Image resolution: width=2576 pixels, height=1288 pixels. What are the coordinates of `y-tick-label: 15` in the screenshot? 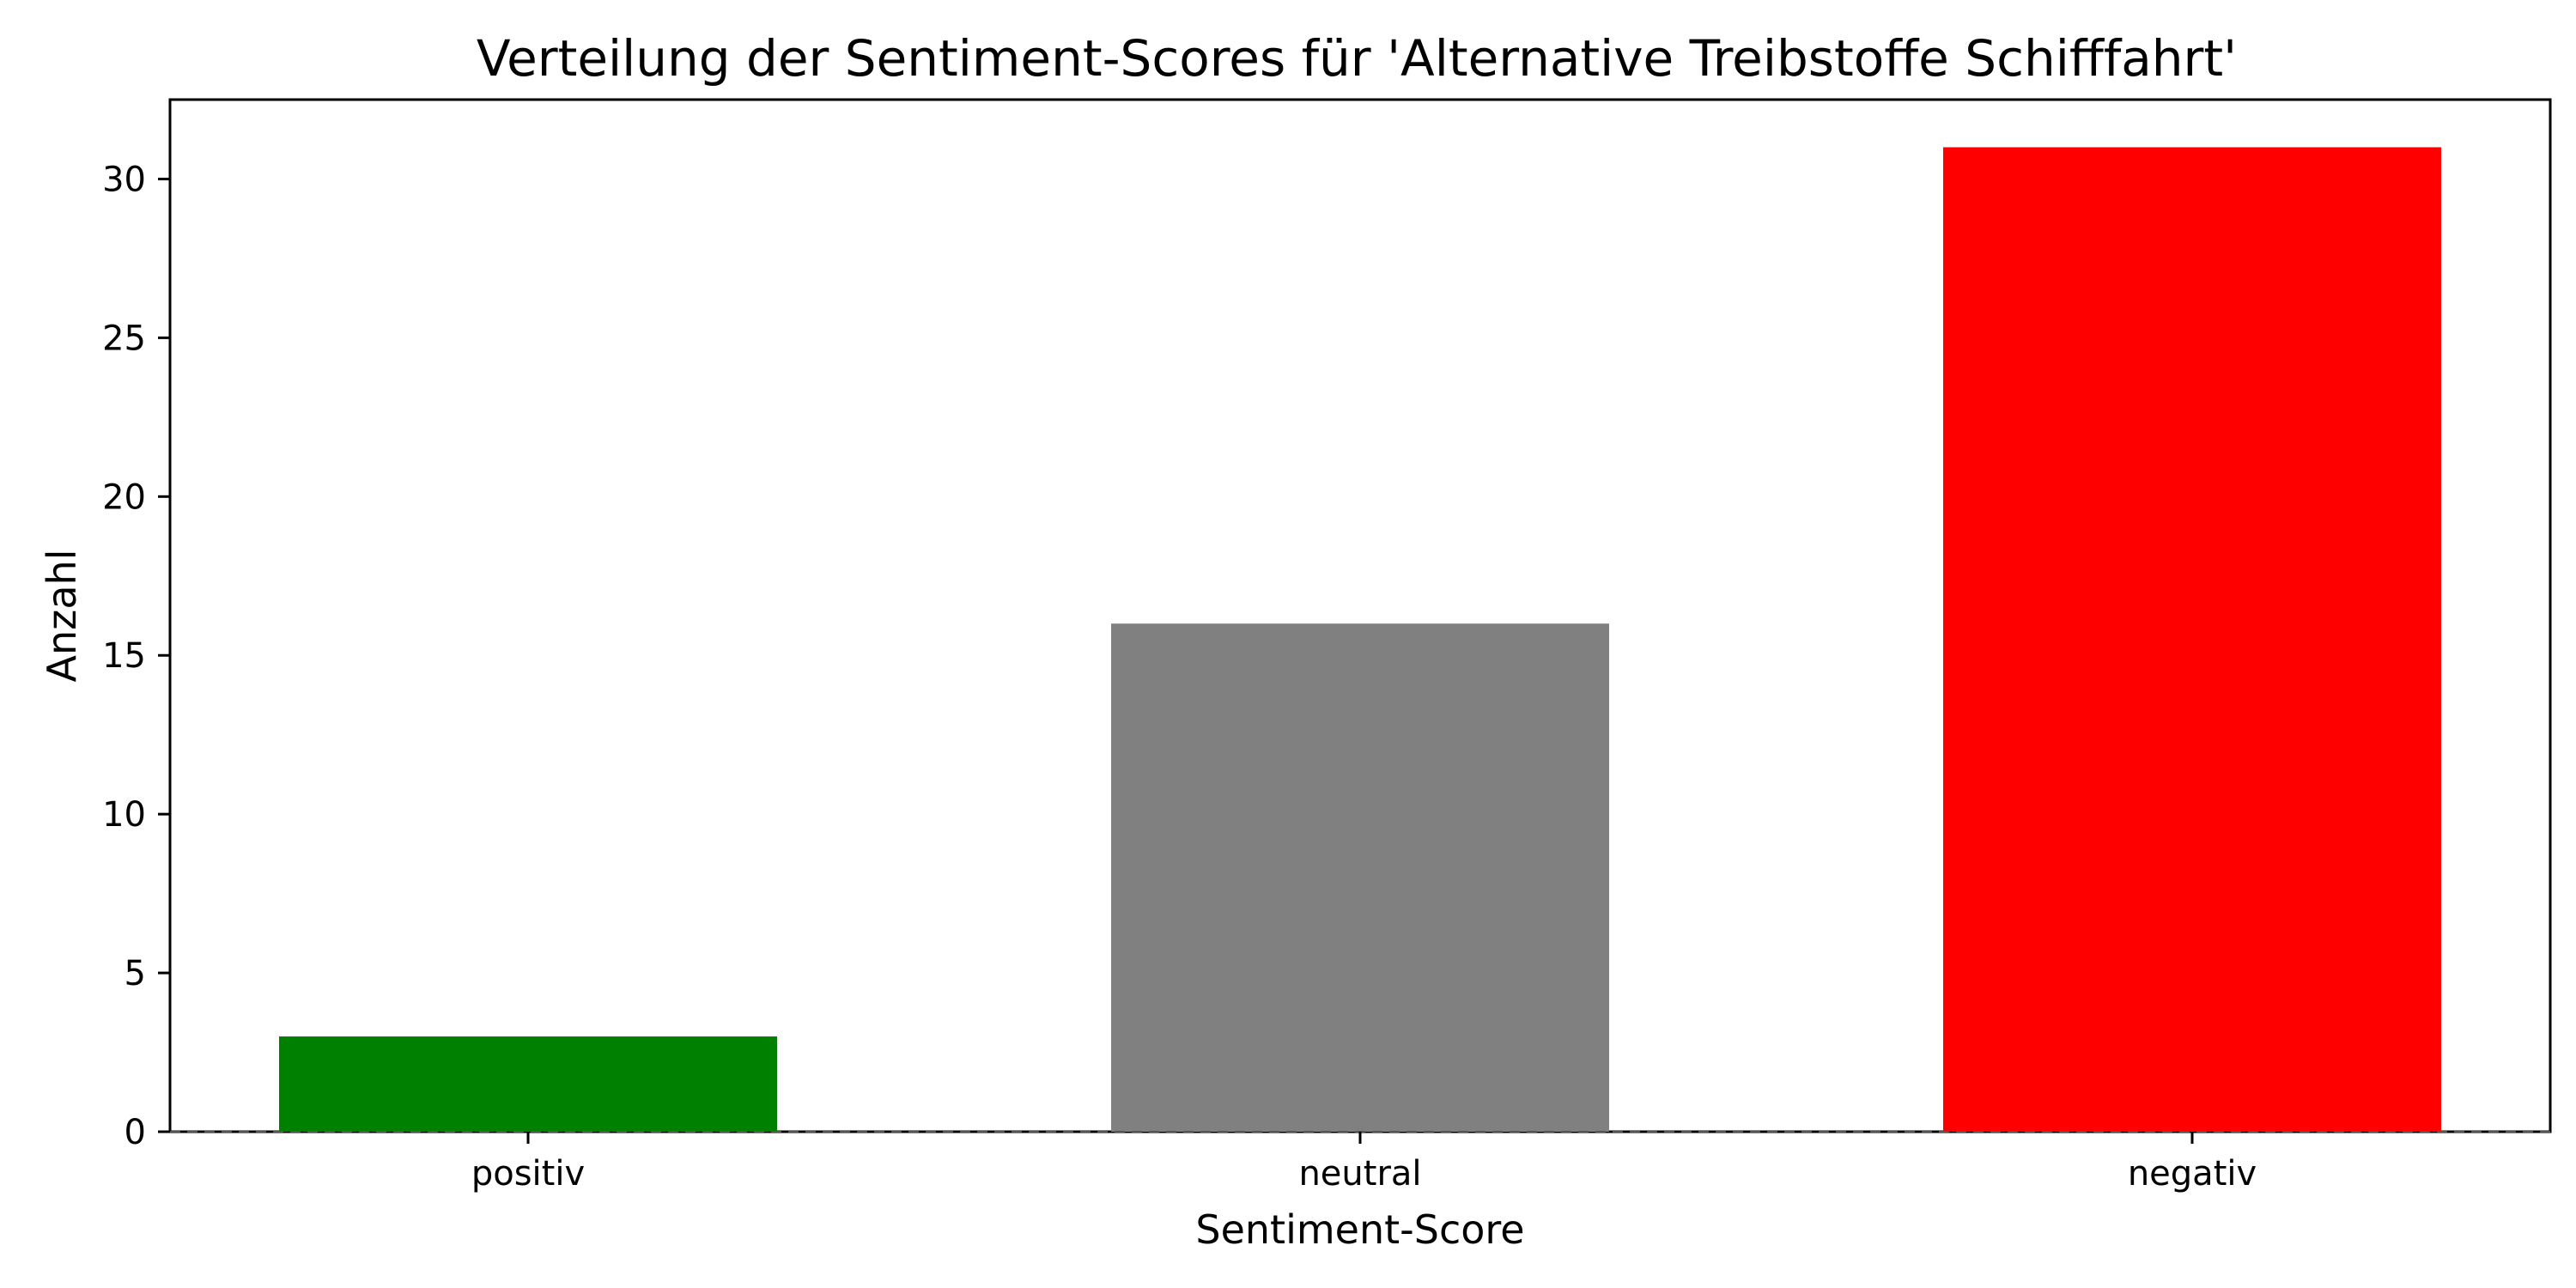 It's located at (124, 656).